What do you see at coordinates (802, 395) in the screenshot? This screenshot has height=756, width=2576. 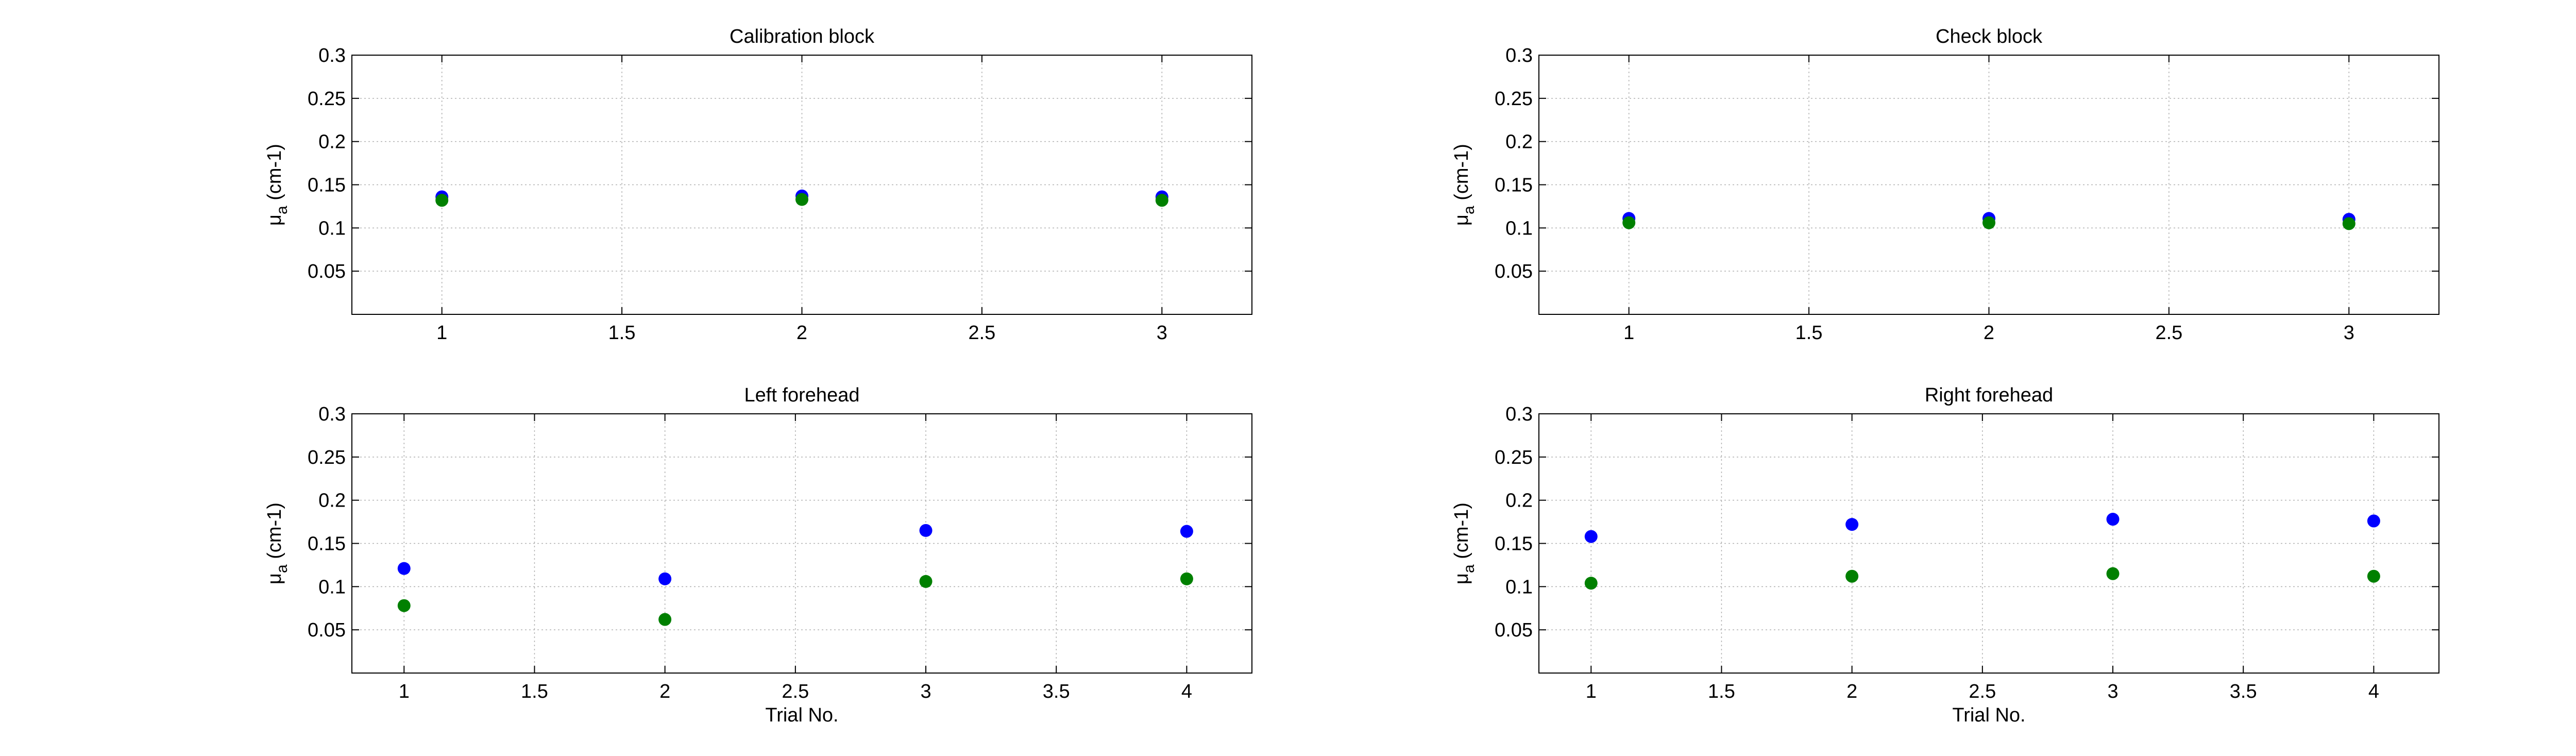 I see `chart-title: Left forehead` at bounding box center [802, 395].